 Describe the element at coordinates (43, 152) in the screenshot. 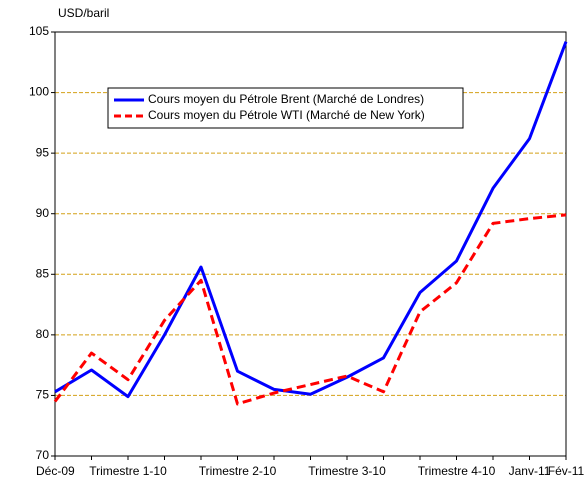

I see `y-tick-label: 95` at that location.